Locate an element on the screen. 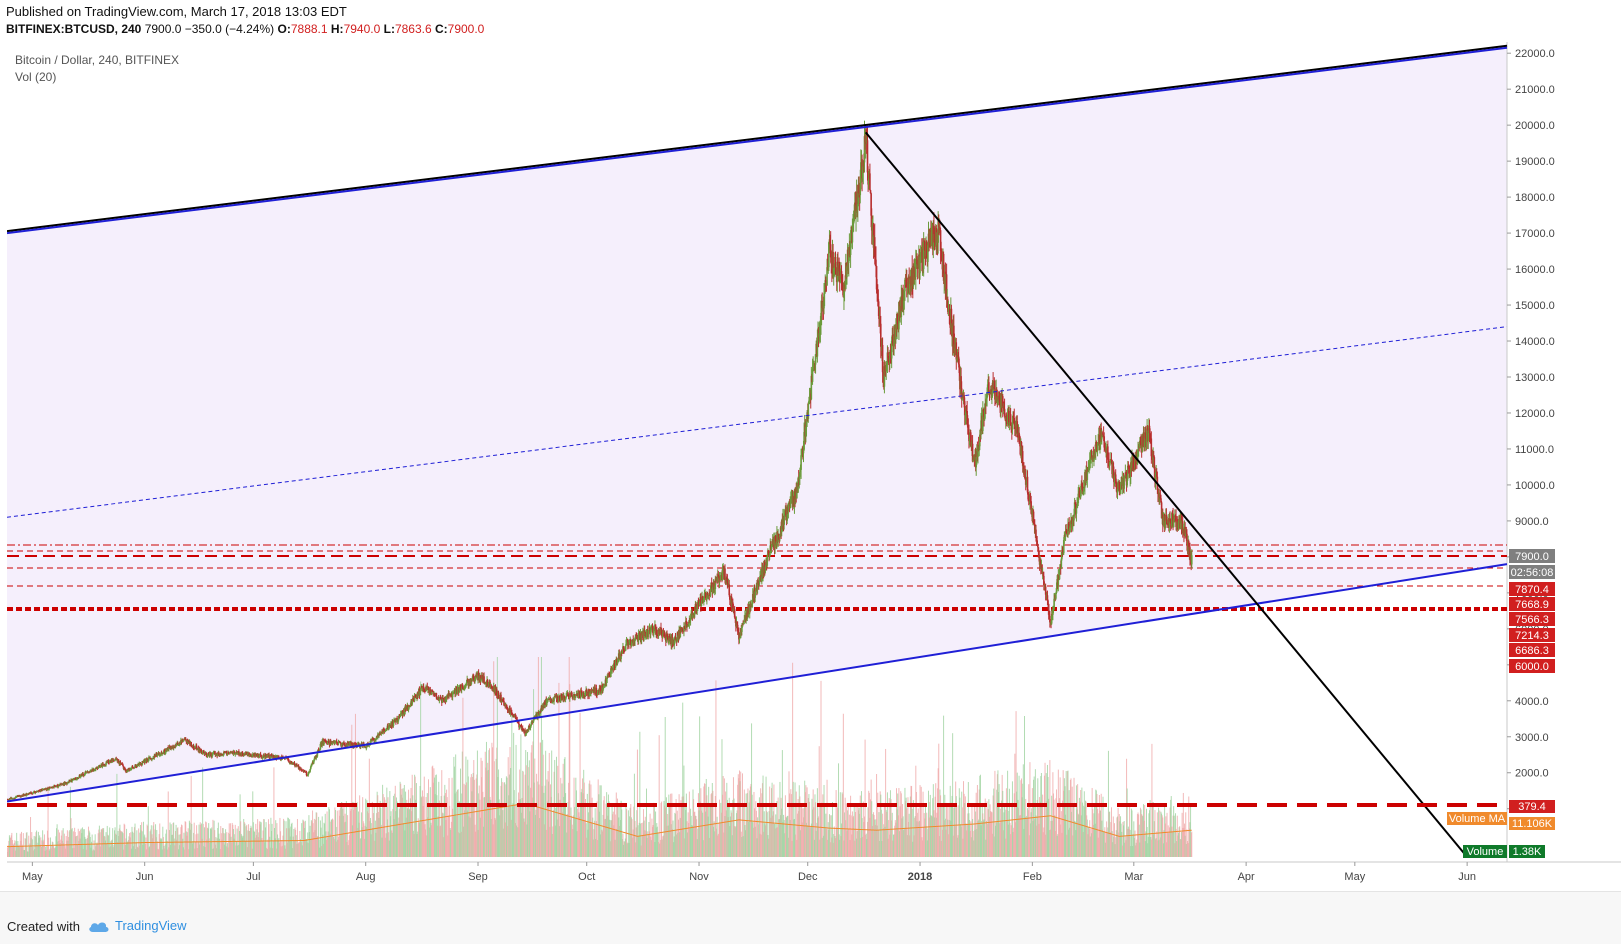  symbol-label: BITFINEX:BTCUSD, 240 is located at coordinates (73, 29).